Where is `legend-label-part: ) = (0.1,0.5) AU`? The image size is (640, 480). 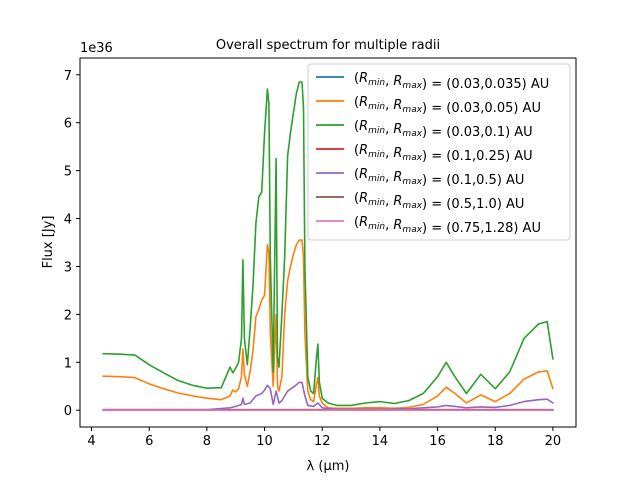
legend-label-part: ) = (0.1,0.5) AU is located at coordinates (473, 180).